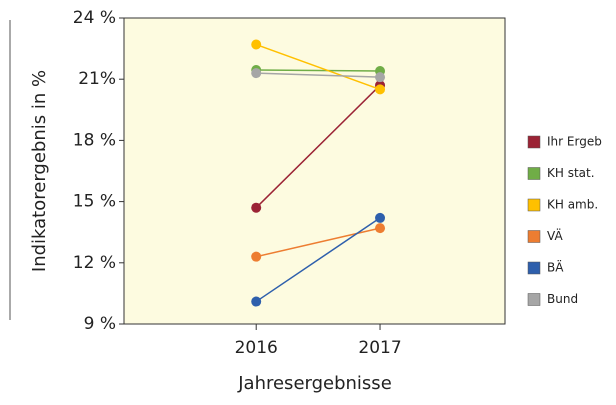 The height and width of the screenshot is (405, 616). Describe the element at coordinates (94, 202) in the screenshot. I see `y-tick-label: 15 %` at that location.